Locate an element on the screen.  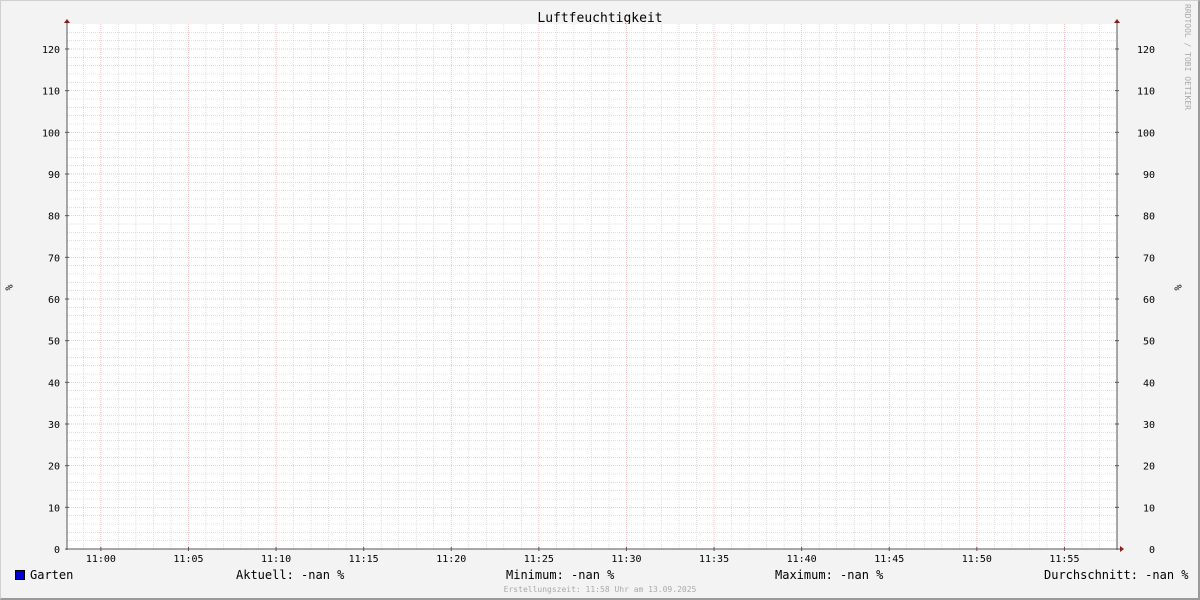
chart-title: Luftfeuchtigkeit is located at coordinates (600, 18).